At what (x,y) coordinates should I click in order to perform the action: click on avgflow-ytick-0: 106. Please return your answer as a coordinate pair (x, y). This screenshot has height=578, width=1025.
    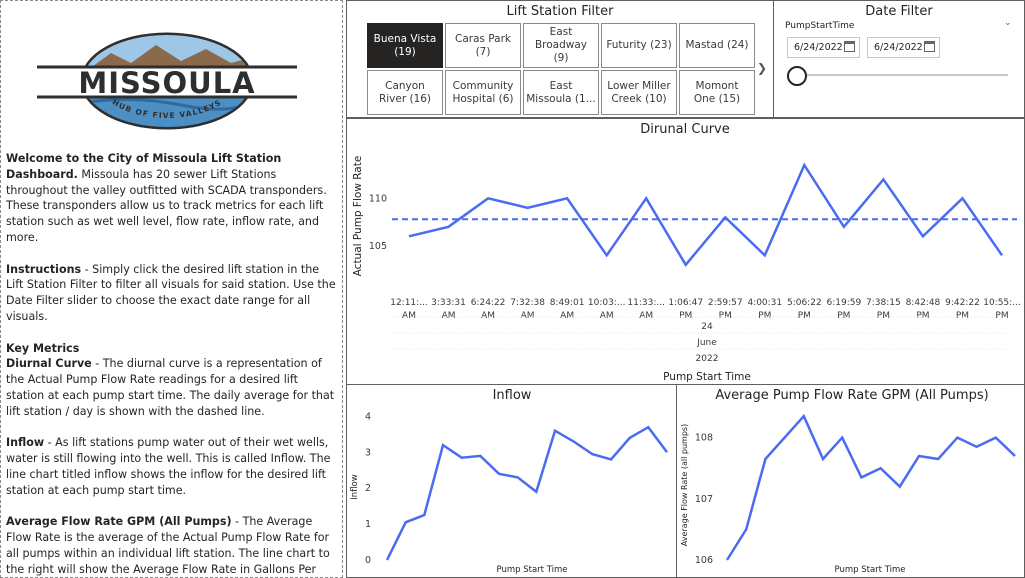
    Looking at the image, I should click on (704, 560).